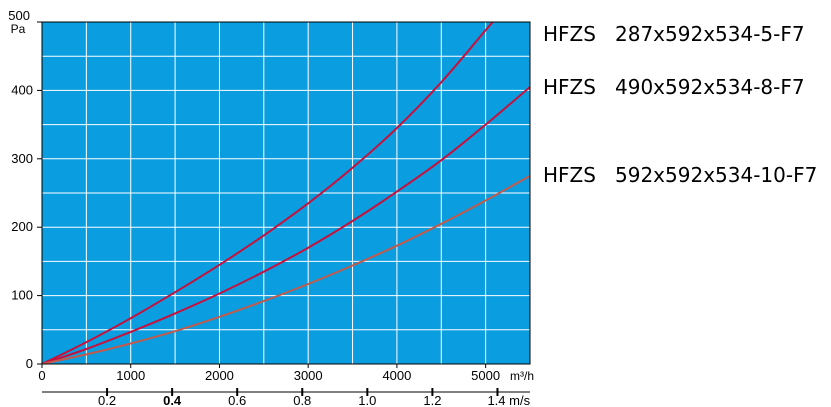 The image size is (831, 407). I want to click on y-tick-label: 500, so click(19, 15).